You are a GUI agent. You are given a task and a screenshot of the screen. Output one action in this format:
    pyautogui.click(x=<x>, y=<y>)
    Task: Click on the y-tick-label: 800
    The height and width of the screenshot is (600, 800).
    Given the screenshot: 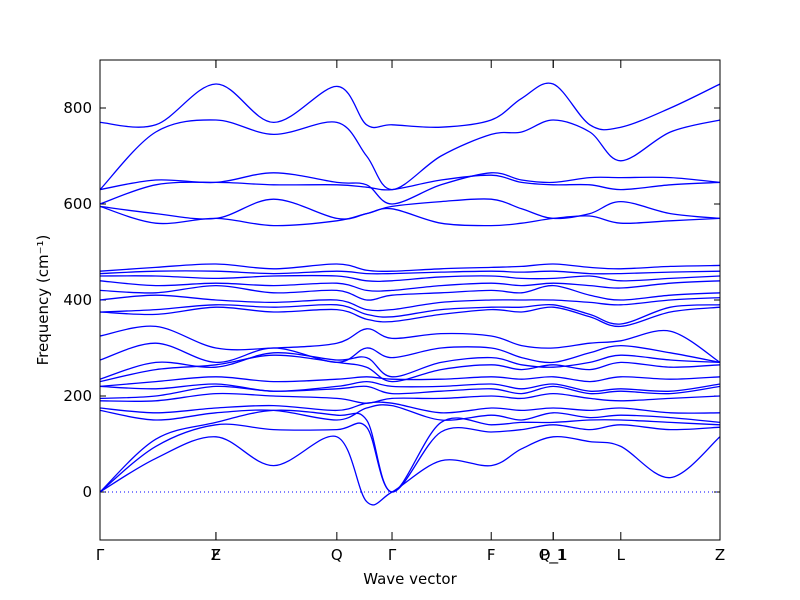 What is the action you would take?
    pyautogui.click(x=77, y=108)
    